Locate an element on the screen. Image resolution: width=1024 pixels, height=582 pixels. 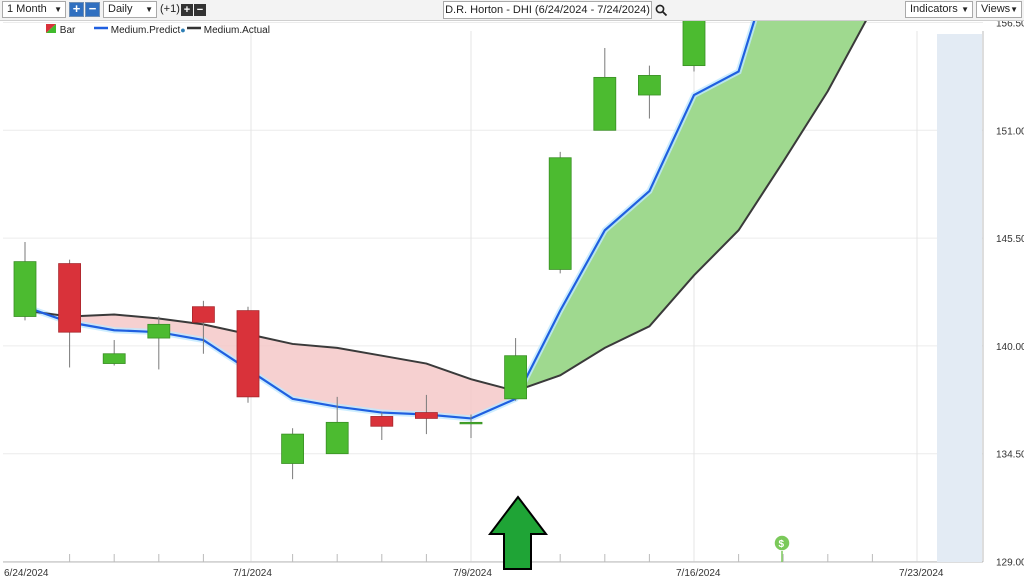
period-dropdown: 1 Month ▼ is located at coordinates (34, 9).